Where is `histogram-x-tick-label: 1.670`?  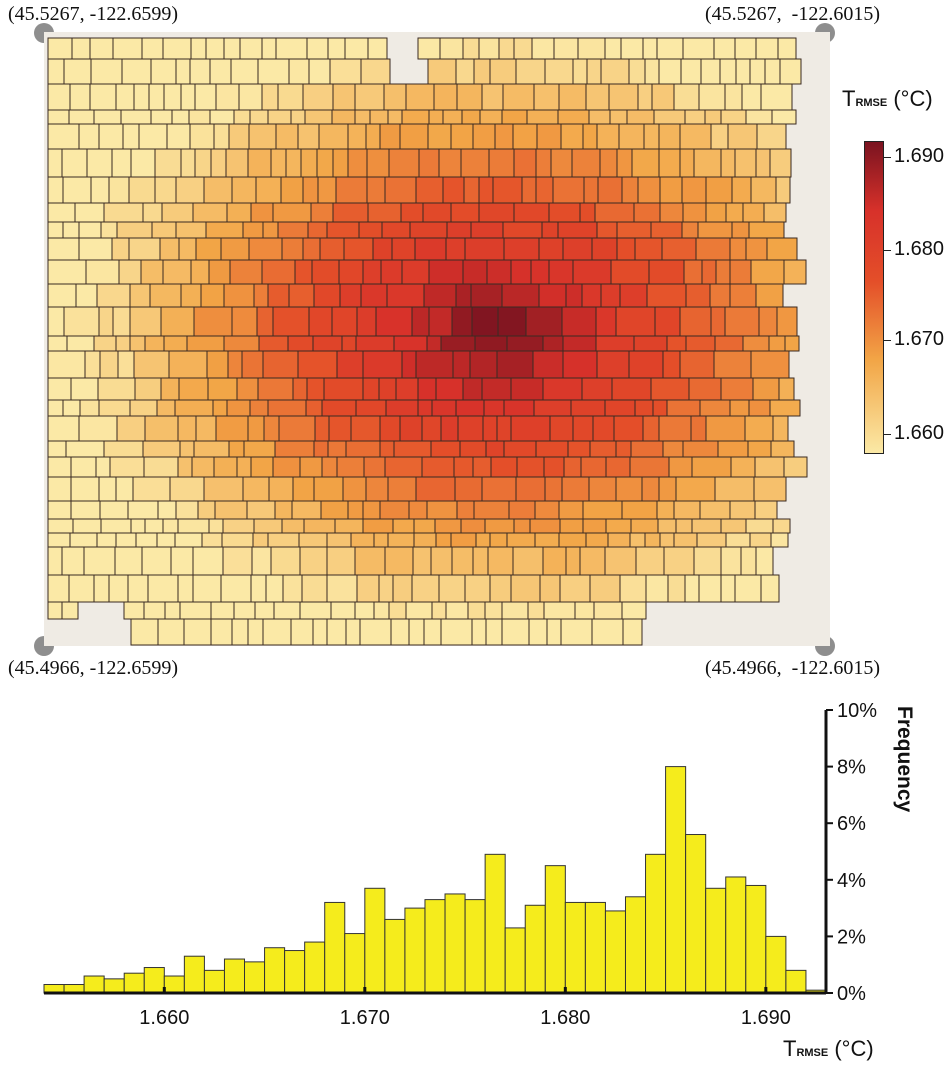
histogram-x-tick-label: 1.670 is located at coordinates (365, 1018).